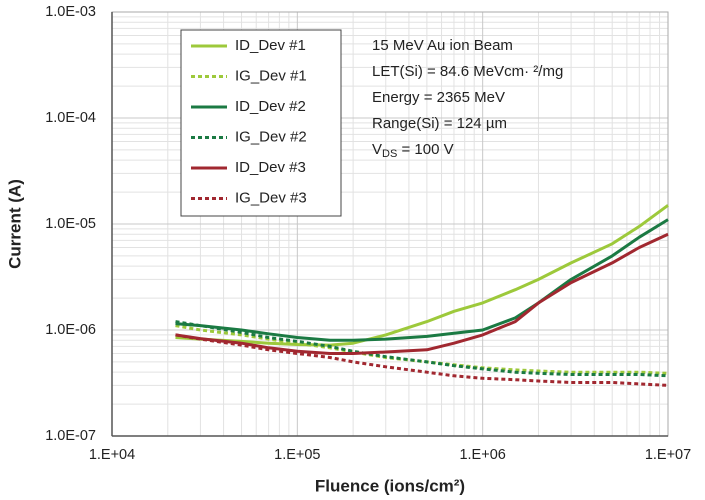  Describe the element at coordinates (112, 455) in the screenshot. I see `x-tick-label: 1.E+04` at that location.